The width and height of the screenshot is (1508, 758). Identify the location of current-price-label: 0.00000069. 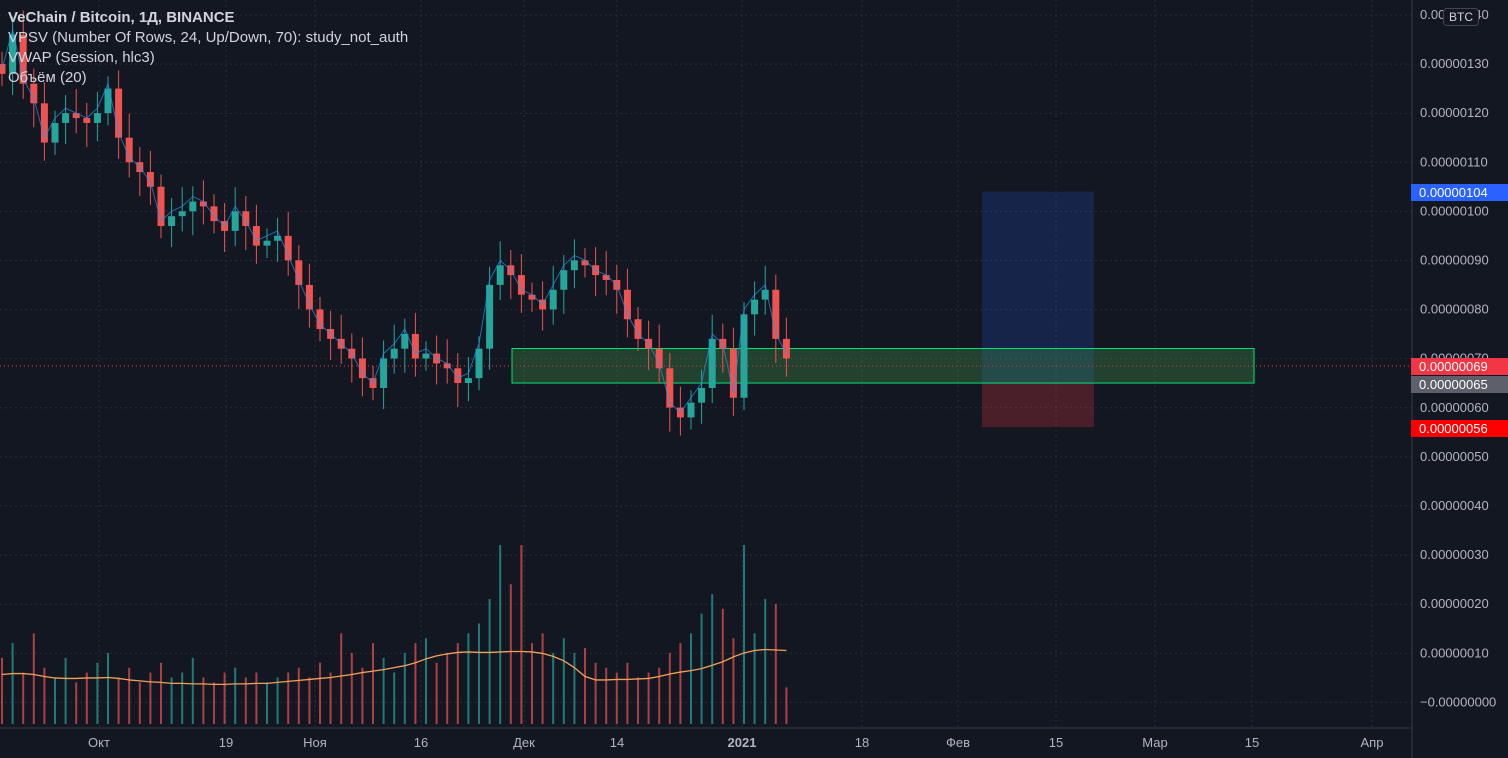
(1459, 366).